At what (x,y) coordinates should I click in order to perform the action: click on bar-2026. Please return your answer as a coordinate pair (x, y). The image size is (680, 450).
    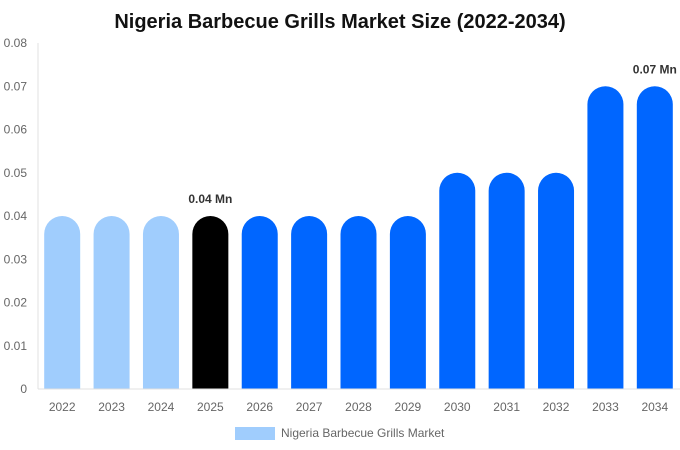
    Looking at the image, I should click on (259, 302).